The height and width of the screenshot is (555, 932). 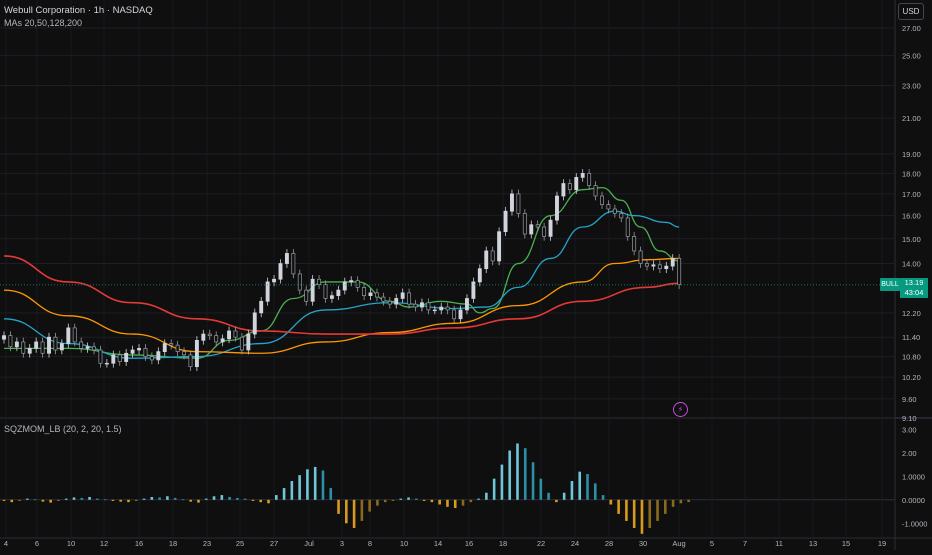 What do you see at coordinates (541, 543) in the screenshot?
I see `x-tick-label: 22` at bounding box center [541, 543].